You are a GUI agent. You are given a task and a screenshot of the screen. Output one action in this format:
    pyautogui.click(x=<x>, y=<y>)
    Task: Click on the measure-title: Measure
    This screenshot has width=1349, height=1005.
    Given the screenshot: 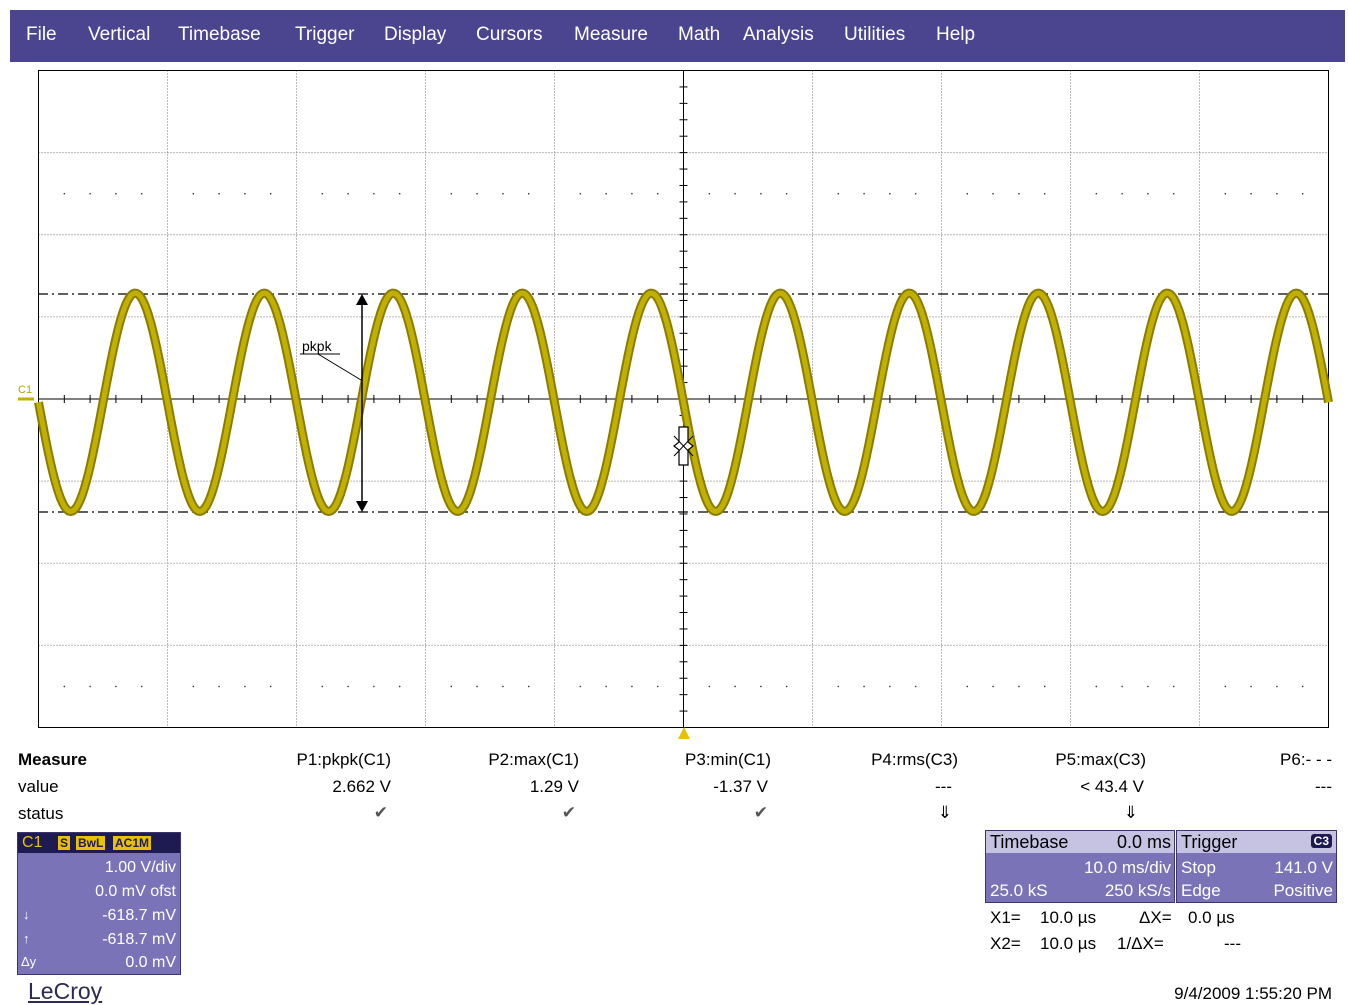 What is the action you would take?
    pyautogui.click(x=52, y=759)
    